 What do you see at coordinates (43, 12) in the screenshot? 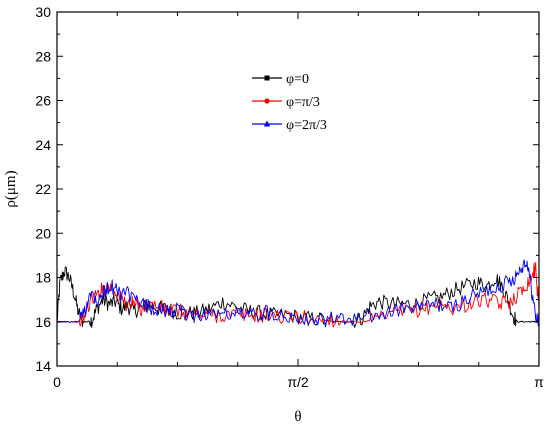
I see `y-tick-label: 30` at bounding box center [43, 12].